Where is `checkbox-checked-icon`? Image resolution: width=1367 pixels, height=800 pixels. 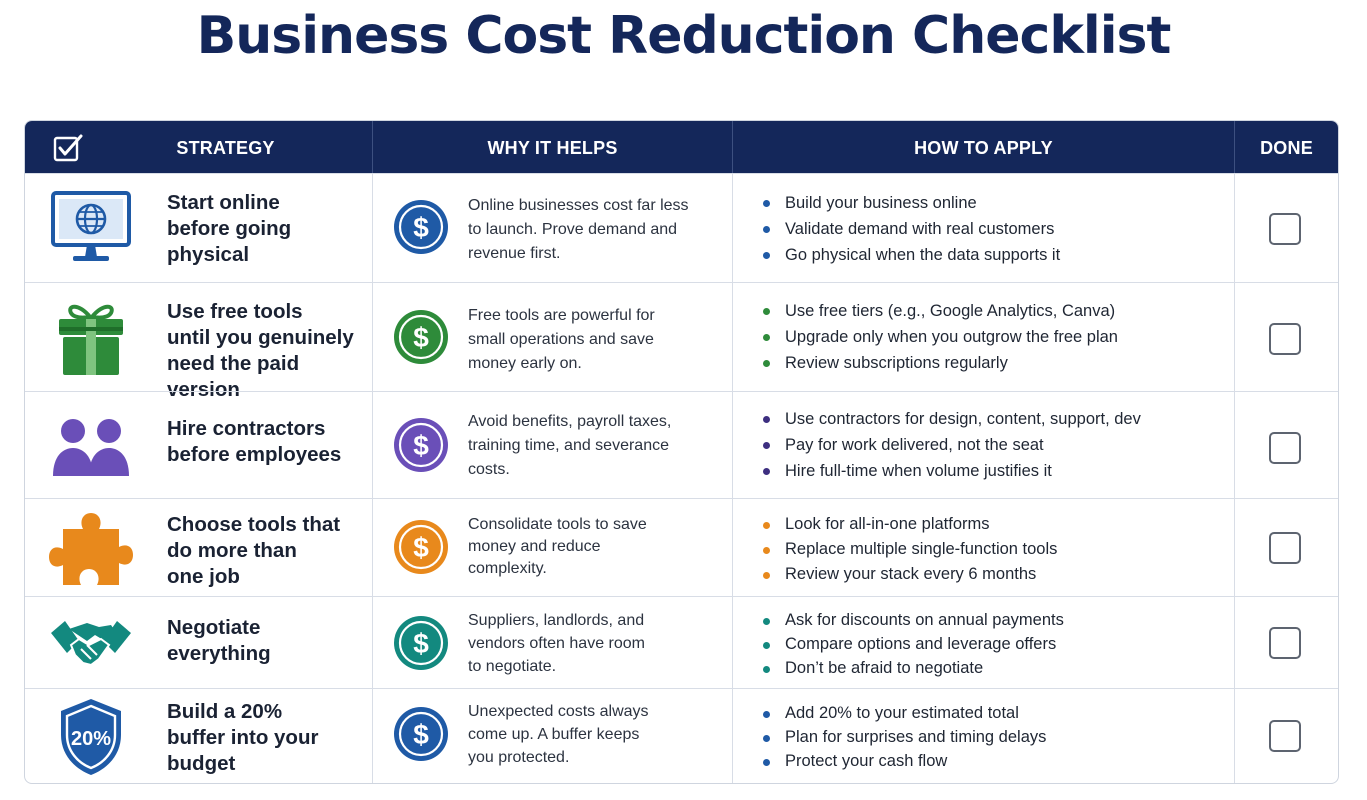
checkbox-checked-icon is located at coordinates (68, 148).